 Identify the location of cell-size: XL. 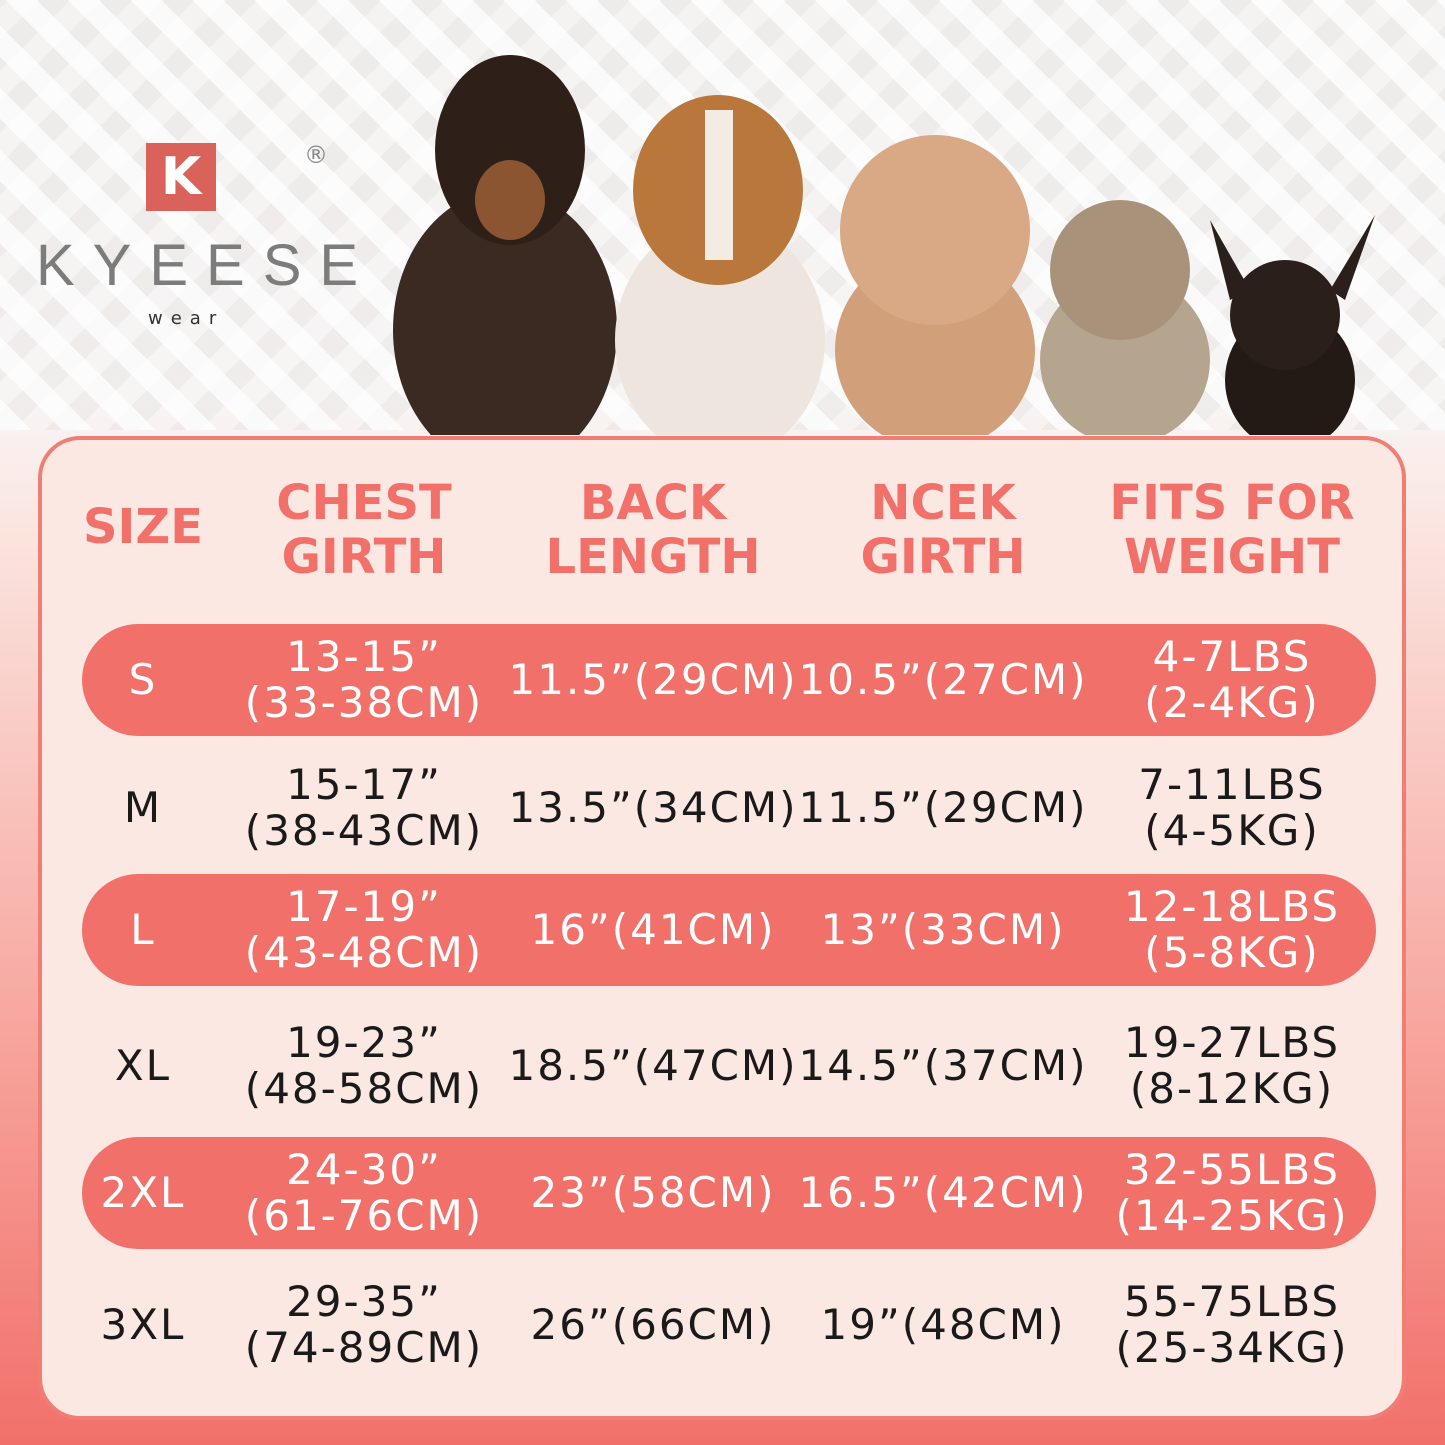
(143, 1065).